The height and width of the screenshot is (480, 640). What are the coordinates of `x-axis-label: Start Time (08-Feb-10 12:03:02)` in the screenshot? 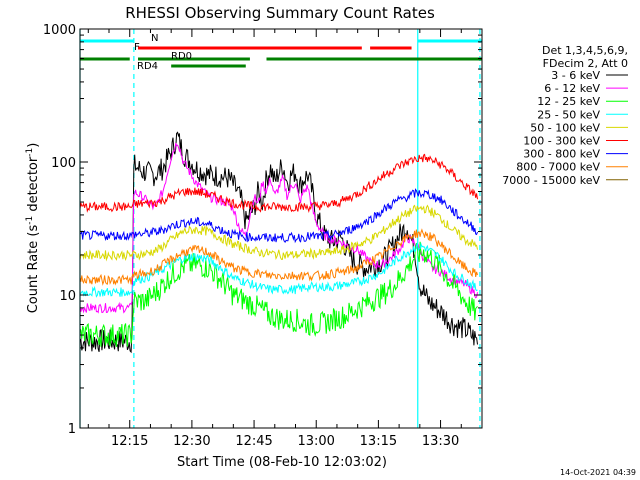 It's located at (282, 462).